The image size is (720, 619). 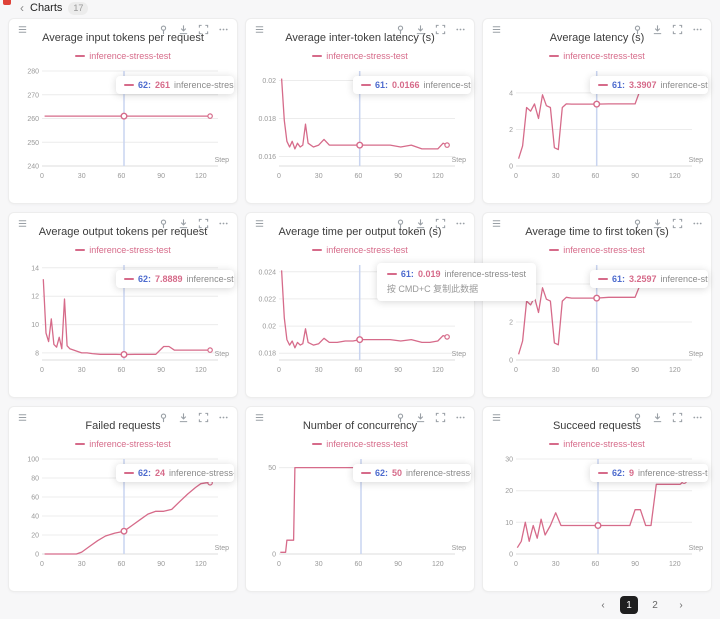 I want to click on chart-count-badge: 17, so click(x=78, y=8).